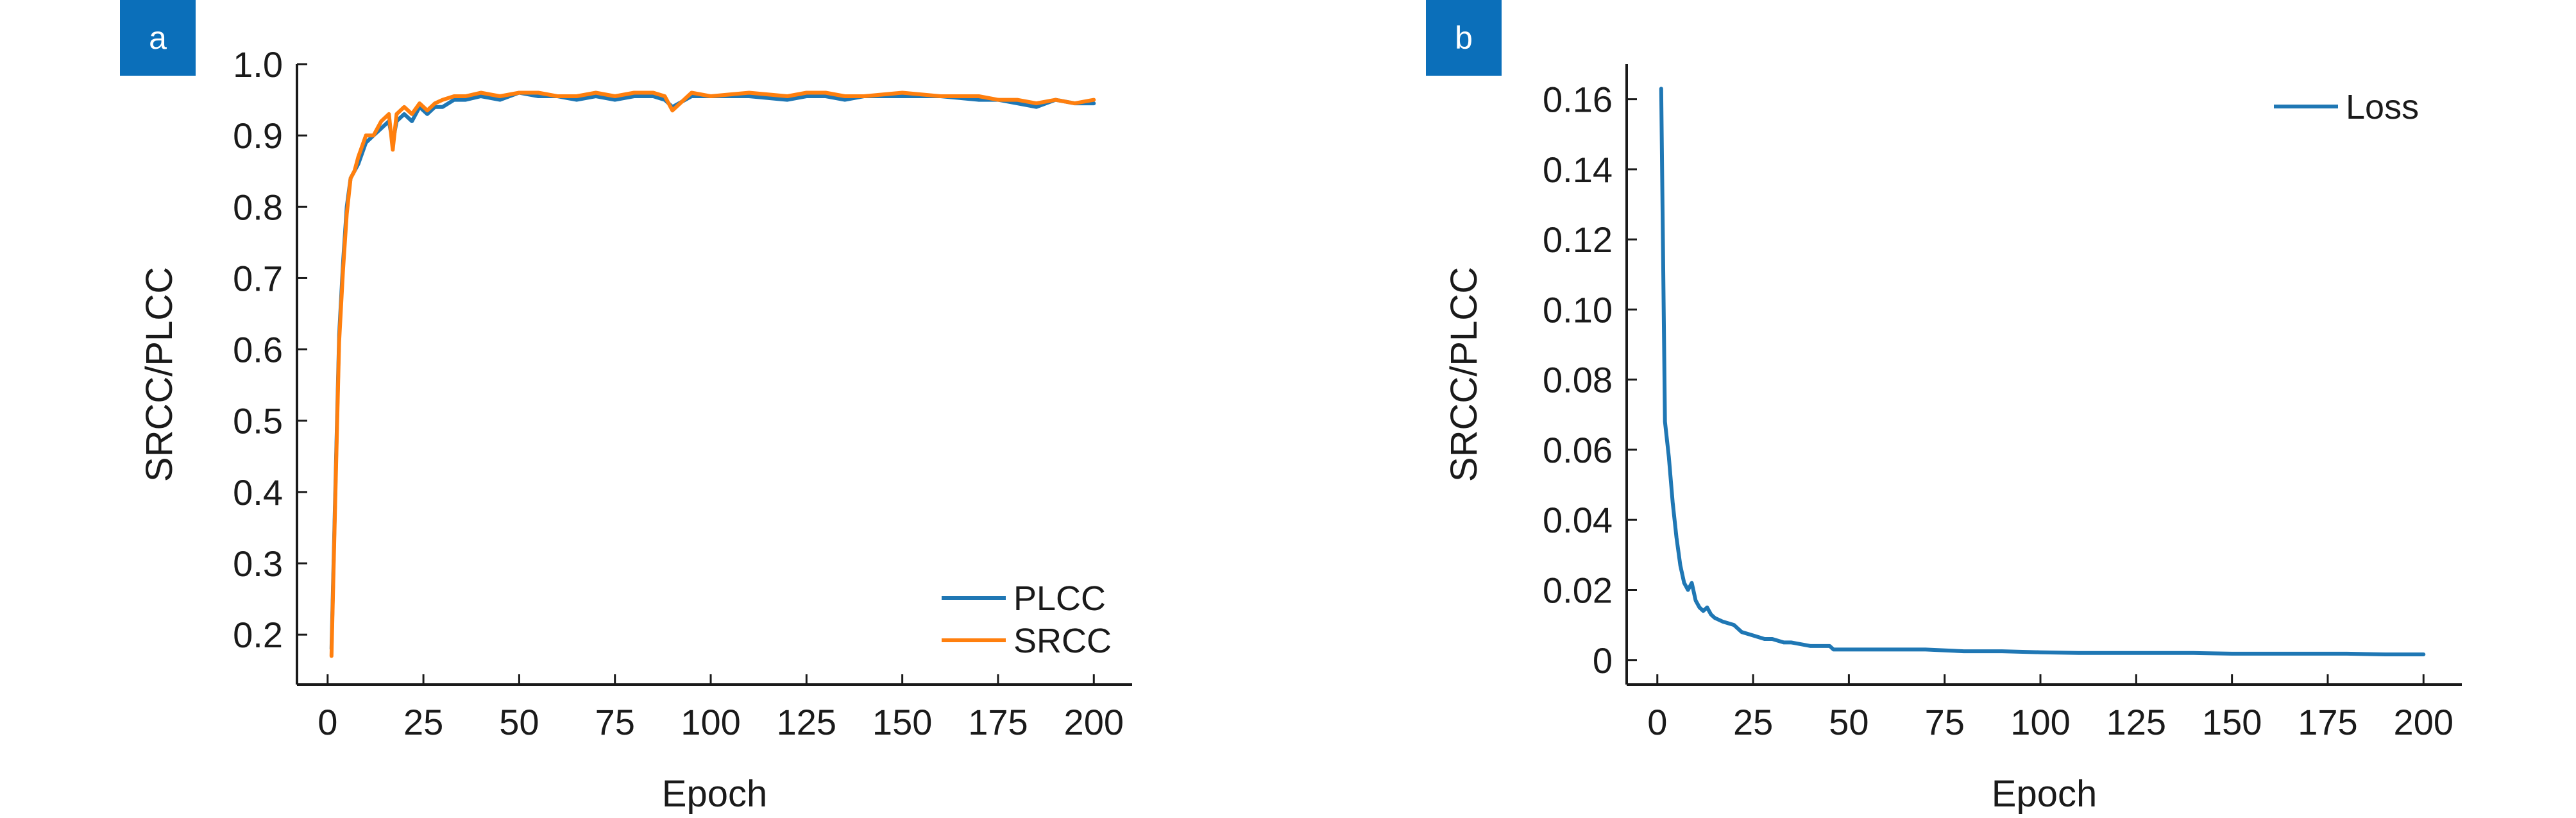 Image resolution: width=2576 pixels, height=818 pixels. I want to click on chart-a-x-tick-label: 150, so click(902, 722).